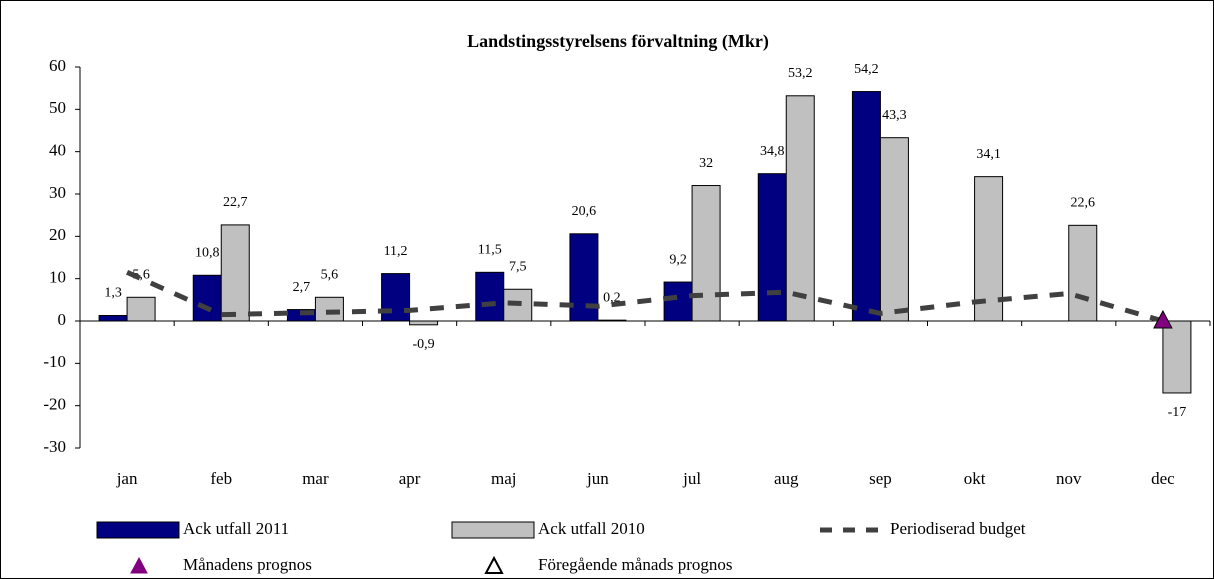 Image resolution: width=1214 pixels, height=579 pixels. Describe the element at coordinates (57, 150) in the screenshot. I see `y-tick-label: 40` at that location.